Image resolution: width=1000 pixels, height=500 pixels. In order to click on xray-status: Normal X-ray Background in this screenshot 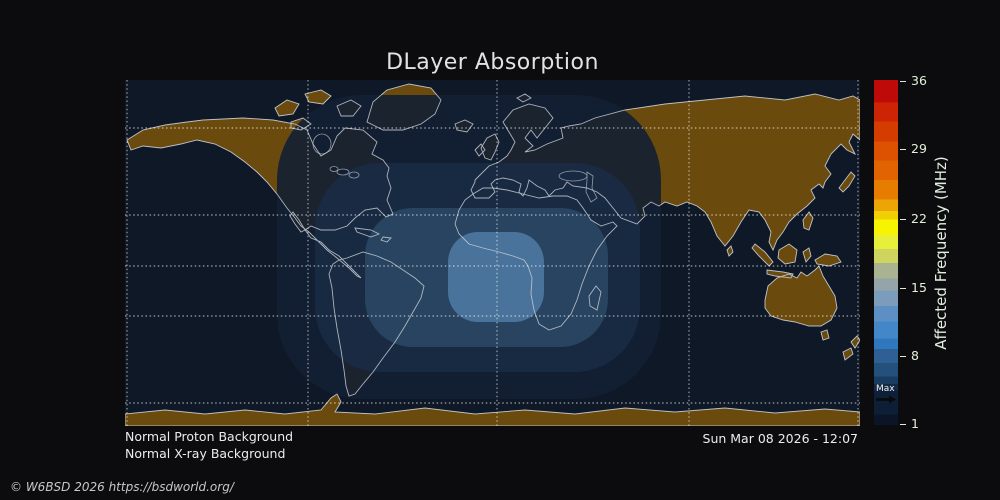, I will do `click(205, 453)`.